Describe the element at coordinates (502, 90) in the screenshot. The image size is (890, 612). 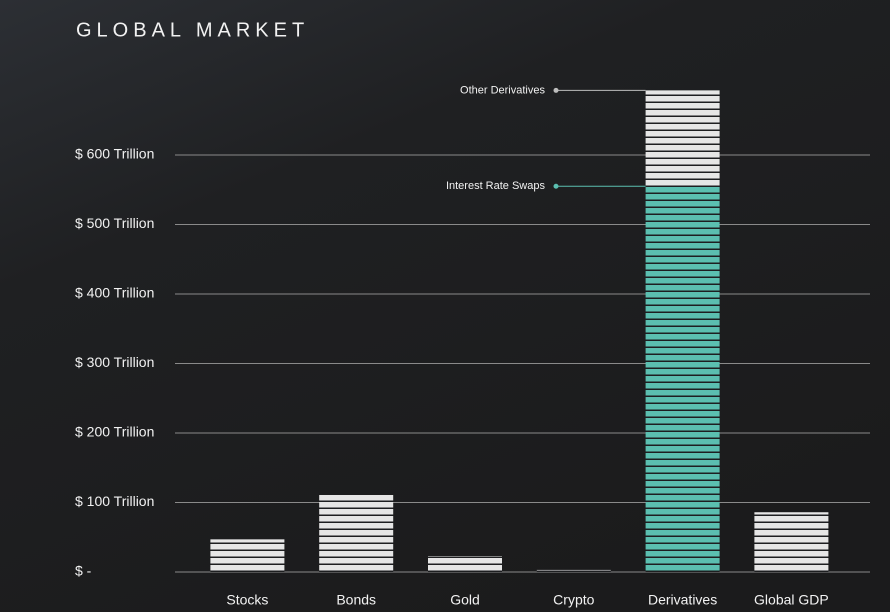
I see `annotation-label: Other Derivatives` at that location.